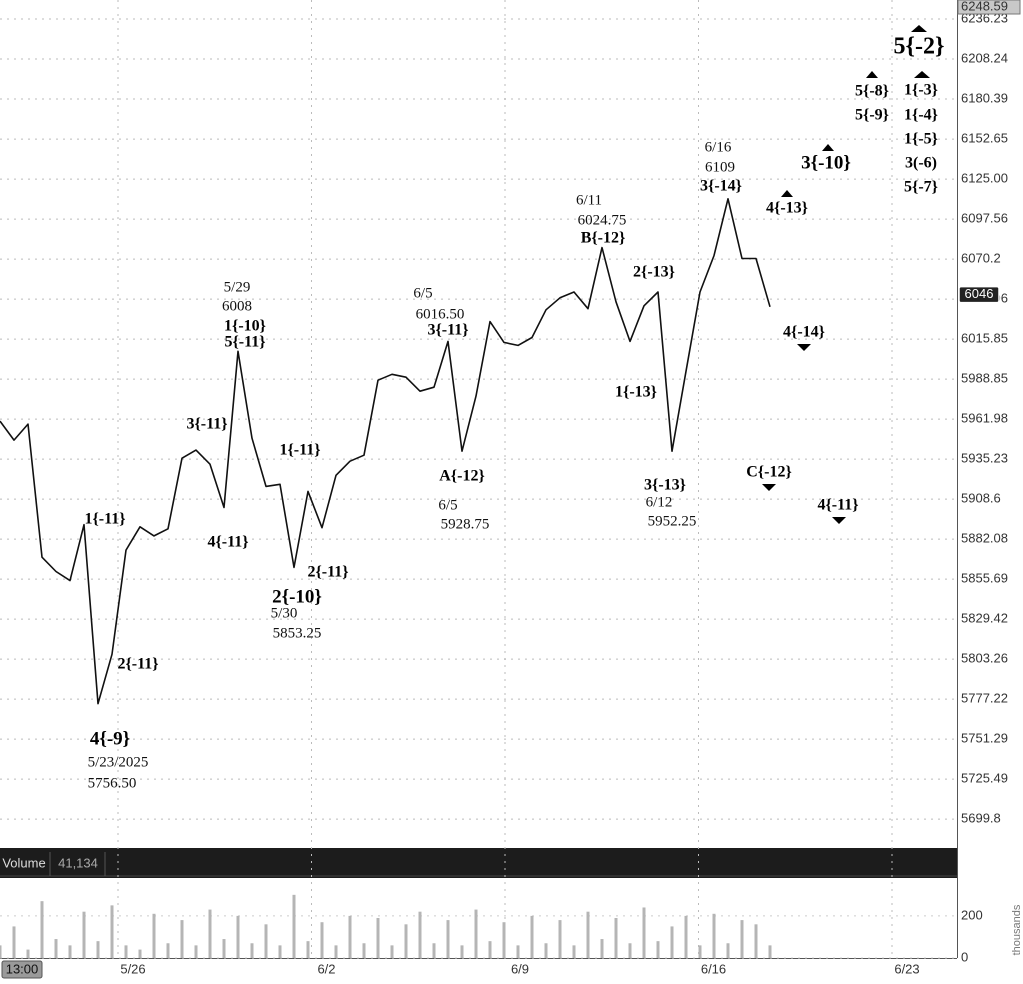 The image size is (1023, 984). What do you see at coordinates (78, 862) in the screenshot?
I see `volume-last: 41,134` at bounding box center [78, 862].